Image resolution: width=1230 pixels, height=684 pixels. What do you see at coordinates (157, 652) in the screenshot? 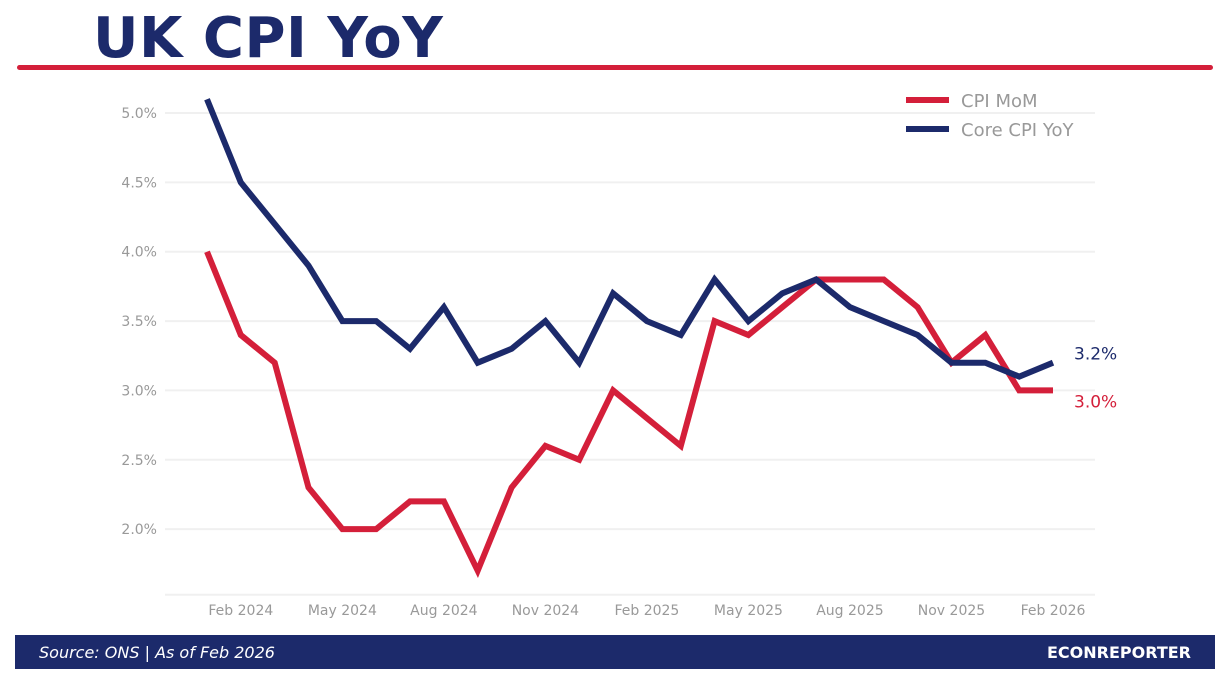
I see `source-note: Source: ONS | As of Feb 2026` at bounding box center [157, 652].